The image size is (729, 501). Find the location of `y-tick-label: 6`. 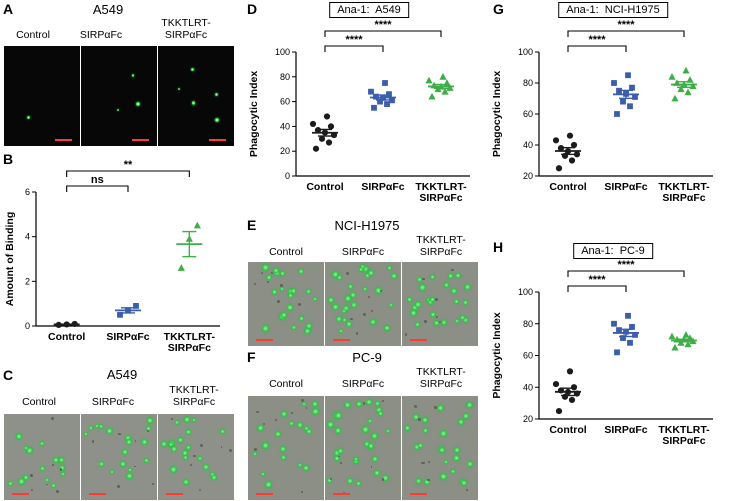

y-tick-label: 6 is located at coordinates (27, 192).